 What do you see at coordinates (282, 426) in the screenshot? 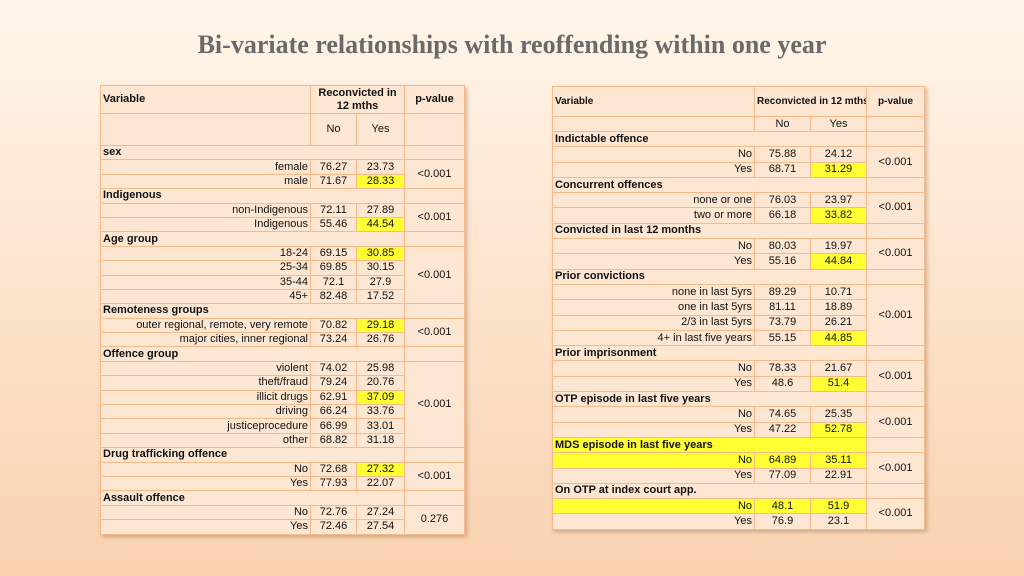
I see `table-row: justiceprocedure 66.99 33.01` at bounding box center [282, 426].